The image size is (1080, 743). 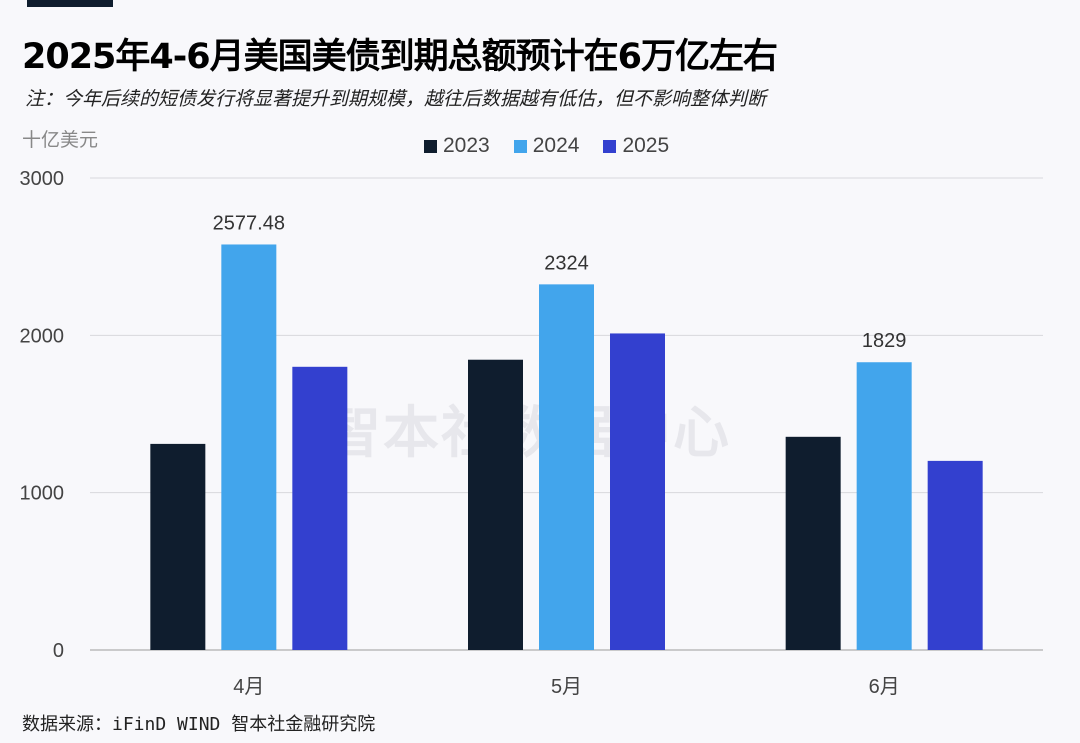 What do you see at coordinates (457, 146) in the screenshot?
I see `legend-item-2023: 2023` at bounding box center [457, 146].